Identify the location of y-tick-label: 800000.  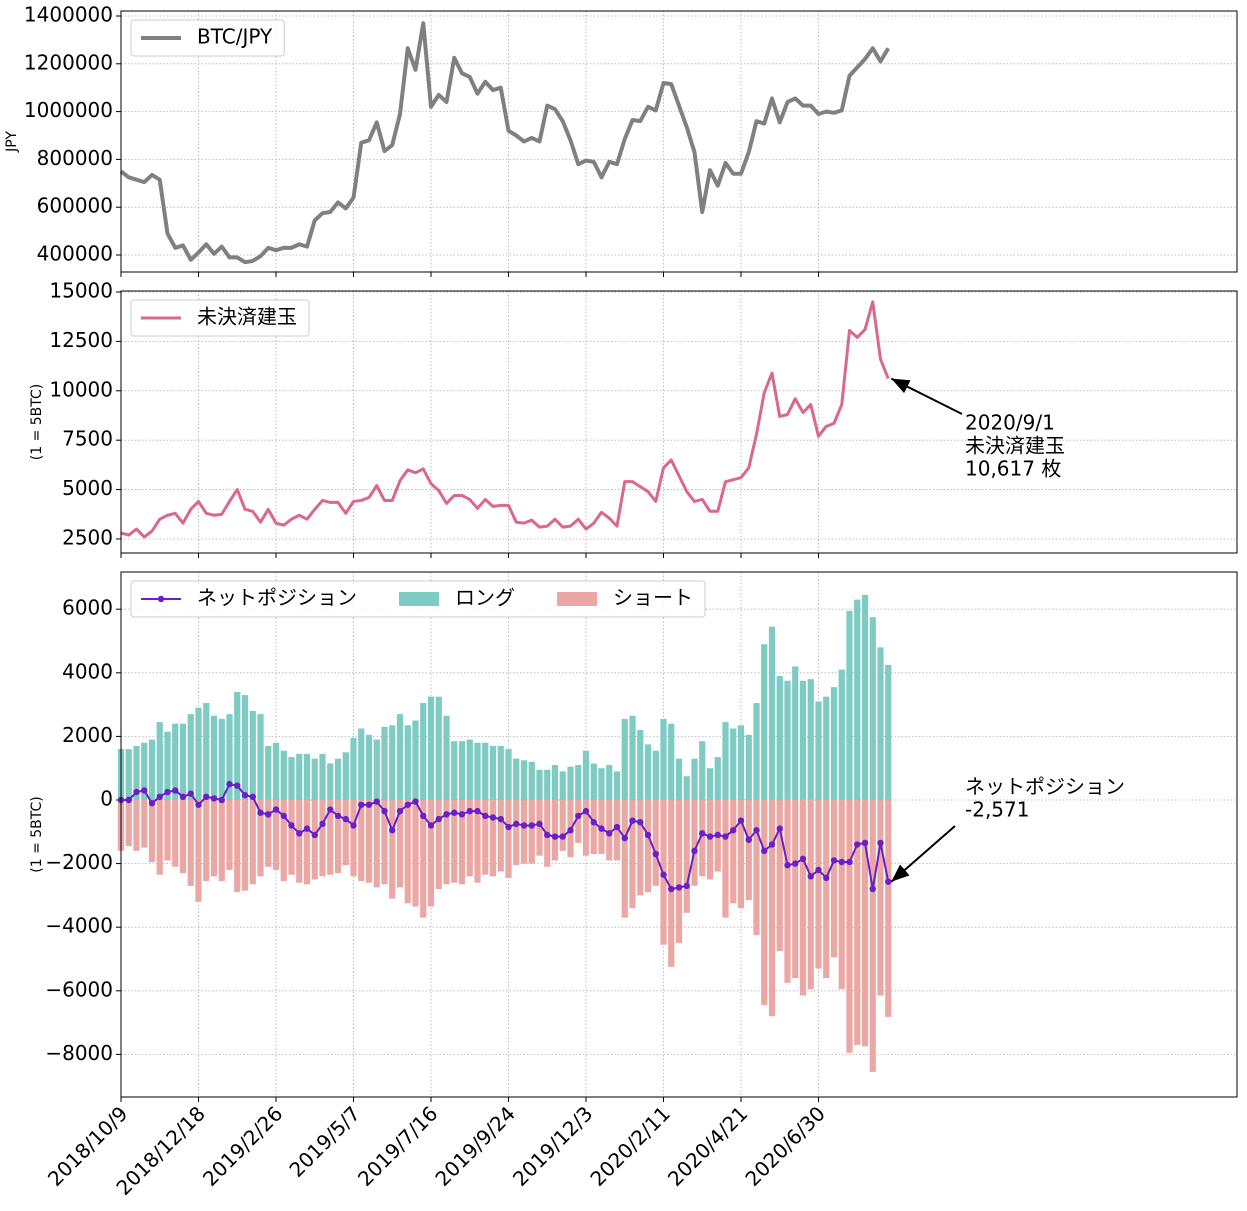
(75, 158).